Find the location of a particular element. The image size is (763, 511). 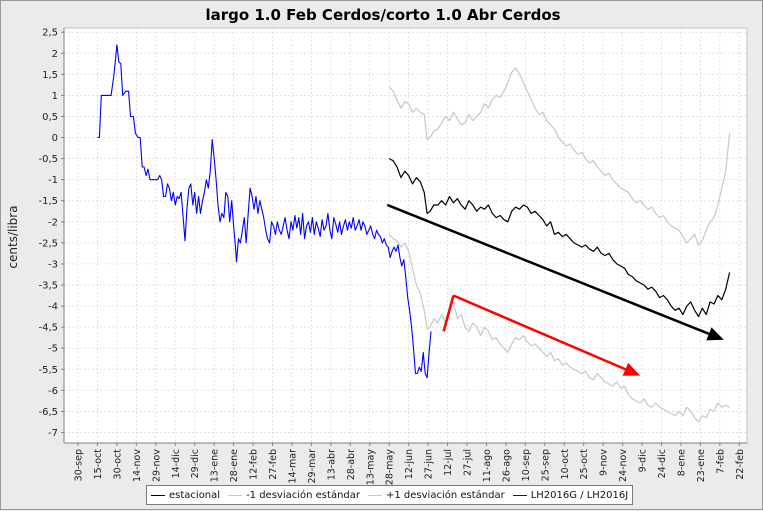

y-tick-label: -6,5 is located at coordinates (48, 412).